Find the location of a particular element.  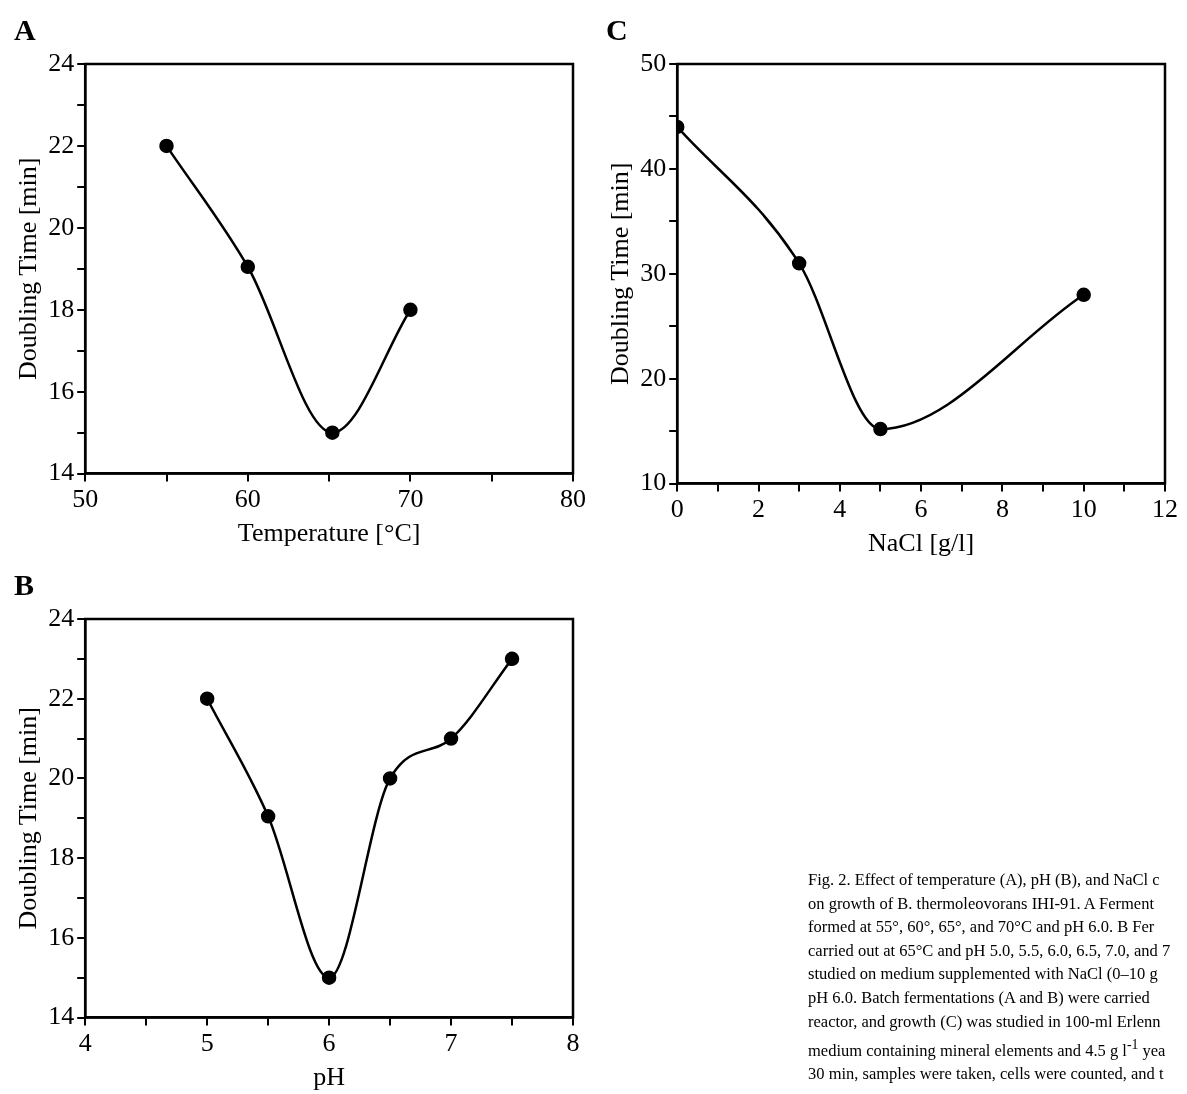

x-tick-label: 0 is located at coordinates (677, 509).